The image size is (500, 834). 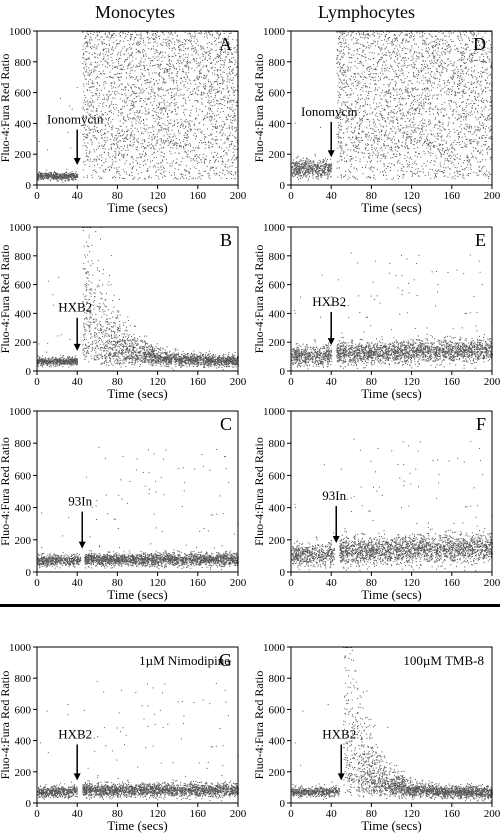 I want to click on x-tick-label: 200, so click(x=238, y=196).